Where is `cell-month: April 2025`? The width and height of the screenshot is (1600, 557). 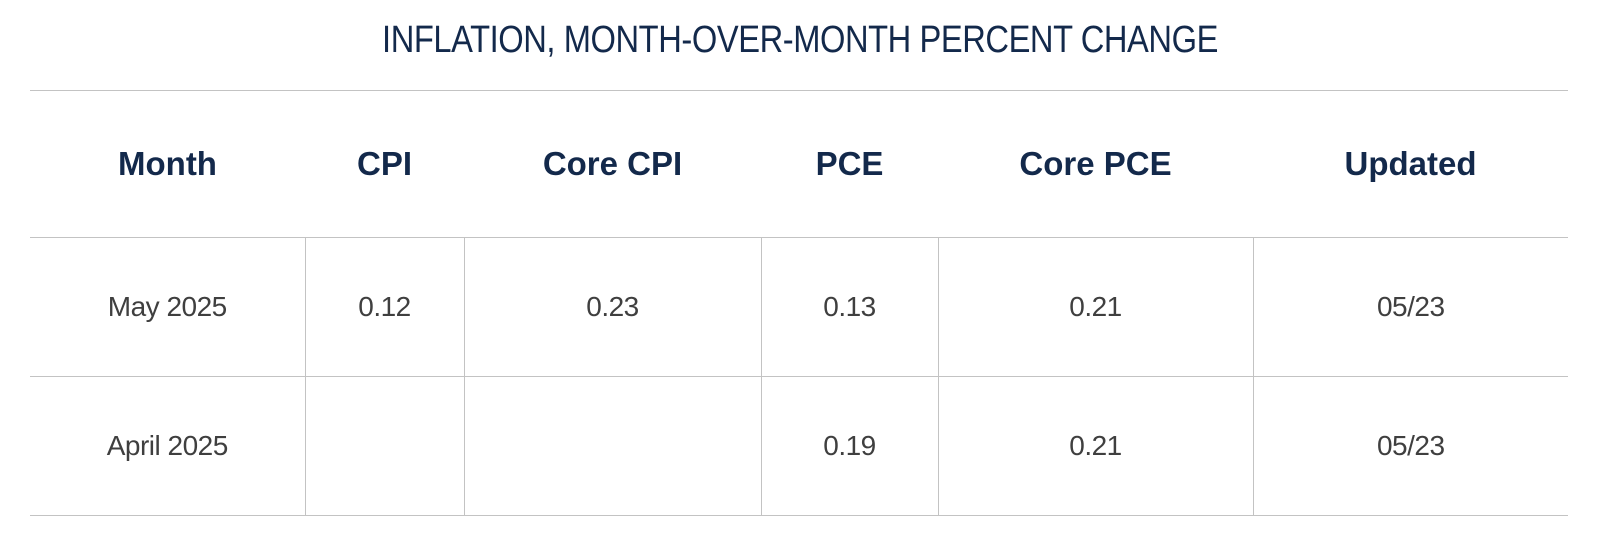 cell-month: April 2025 is located at coordinates (168, 446).